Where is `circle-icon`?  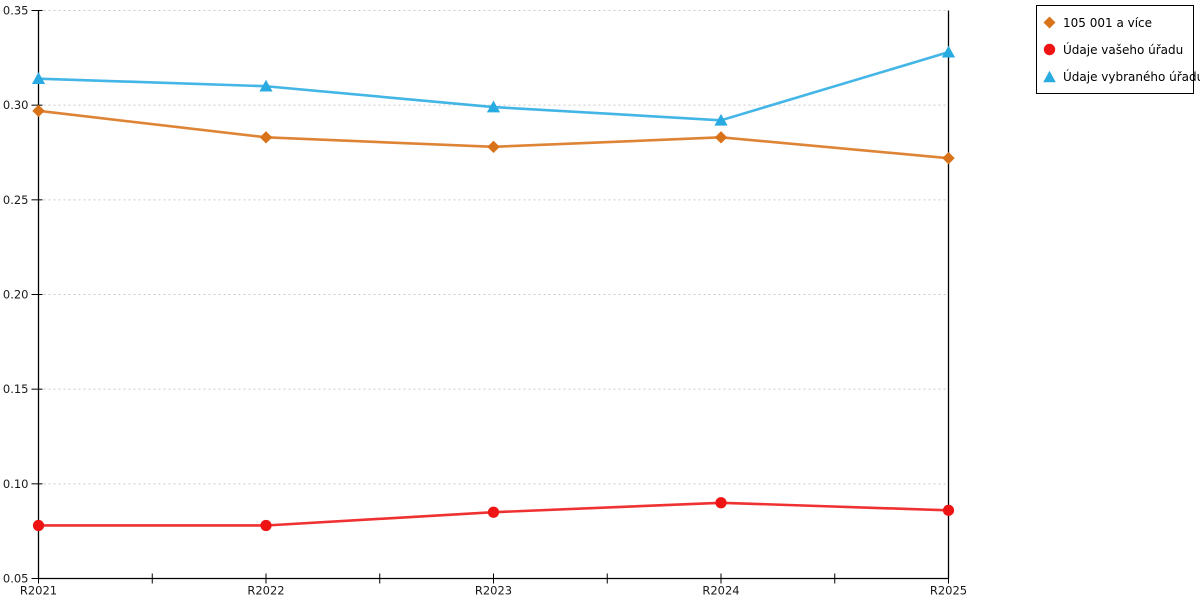
circle-icon is located at coordinates (1049, 49).